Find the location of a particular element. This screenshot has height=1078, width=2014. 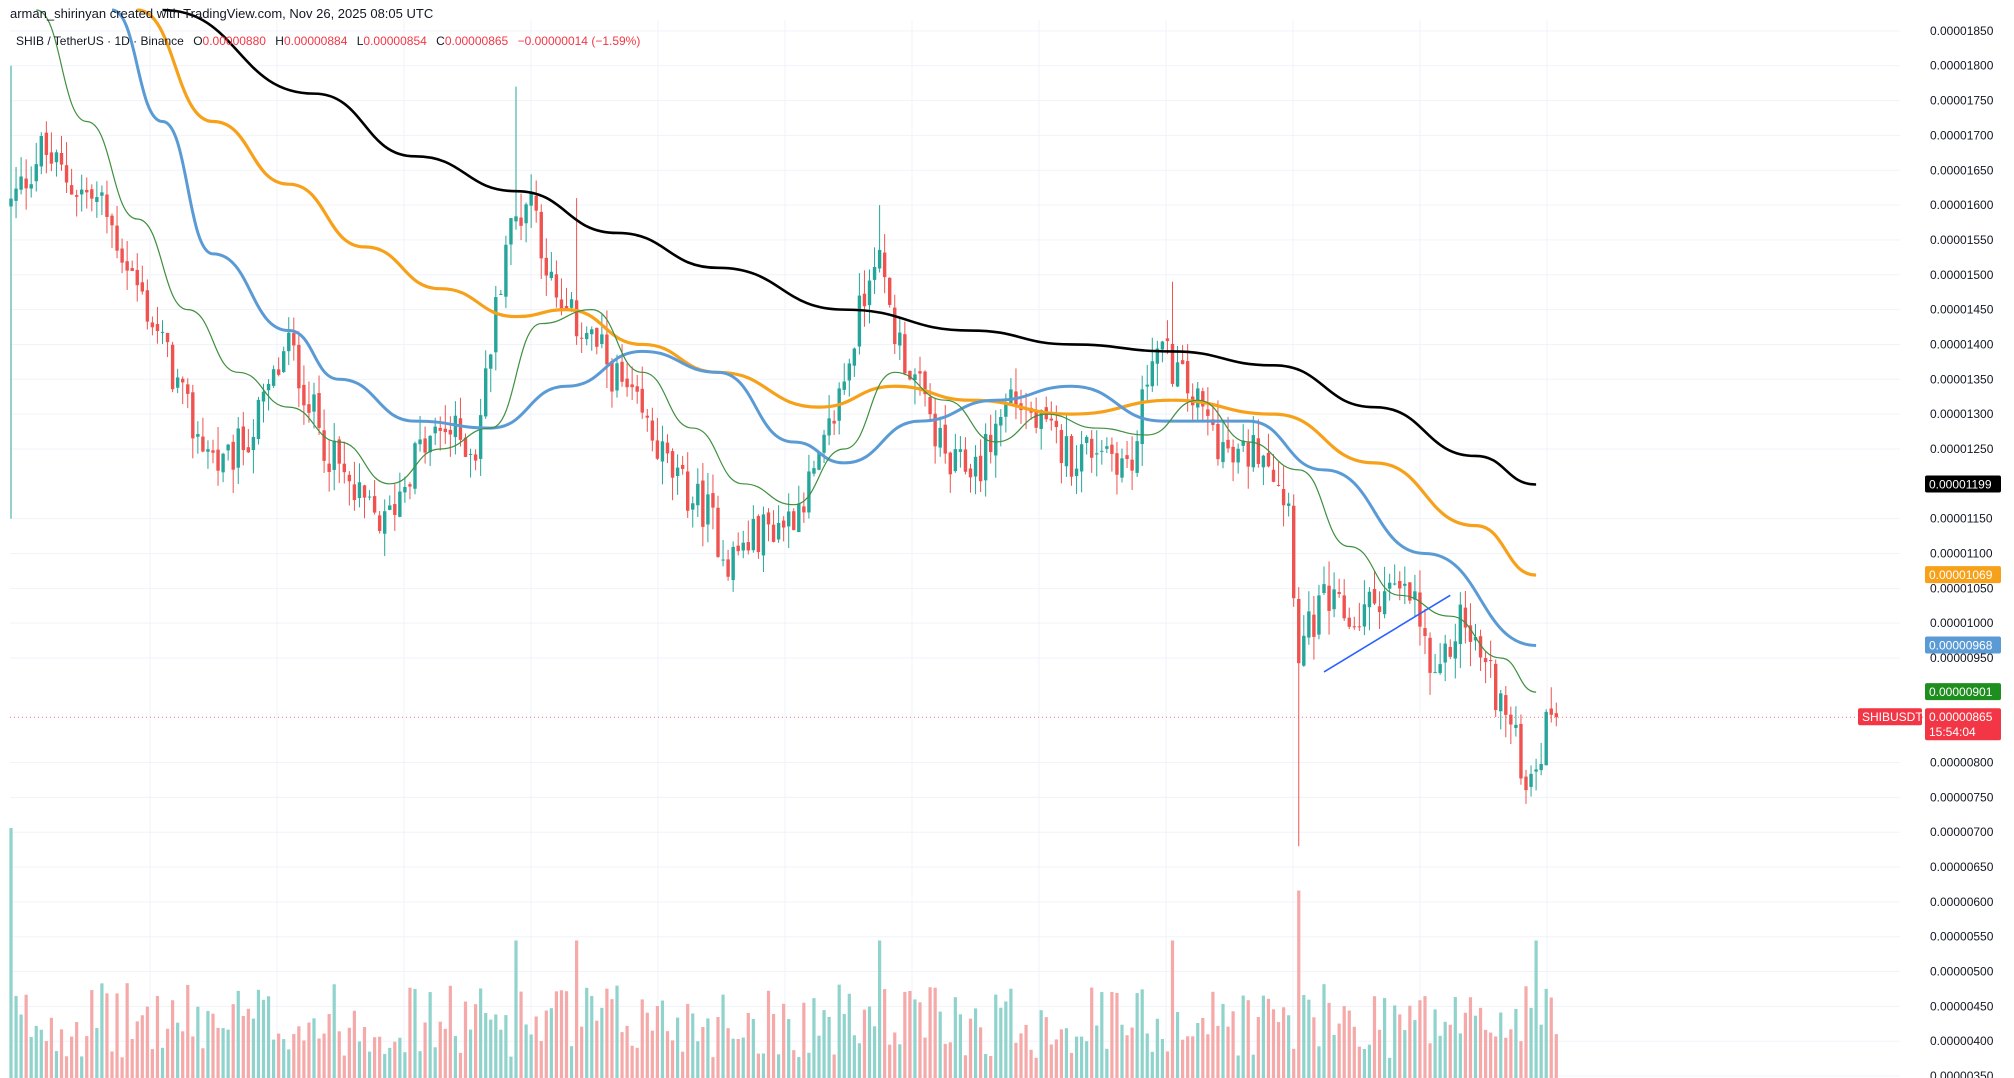

series-price-tag: 0.00001199 is located at coordinates (1963, 484).